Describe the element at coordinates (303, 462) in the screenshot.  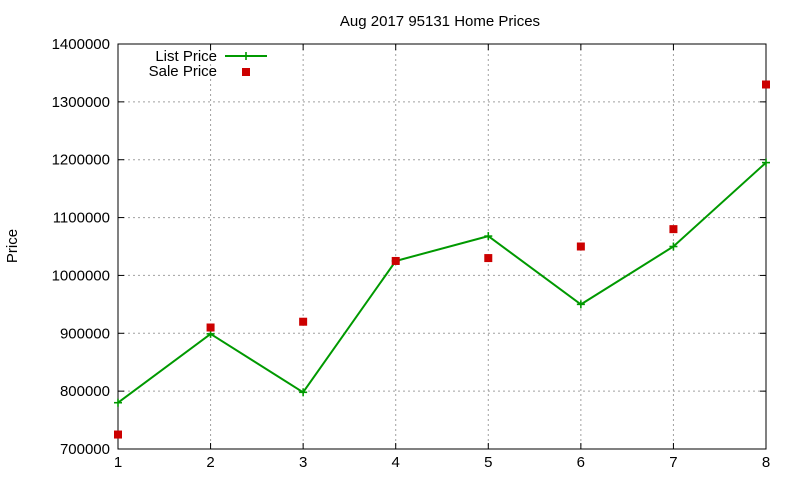
I see `x-tick-label: 3` at that location.